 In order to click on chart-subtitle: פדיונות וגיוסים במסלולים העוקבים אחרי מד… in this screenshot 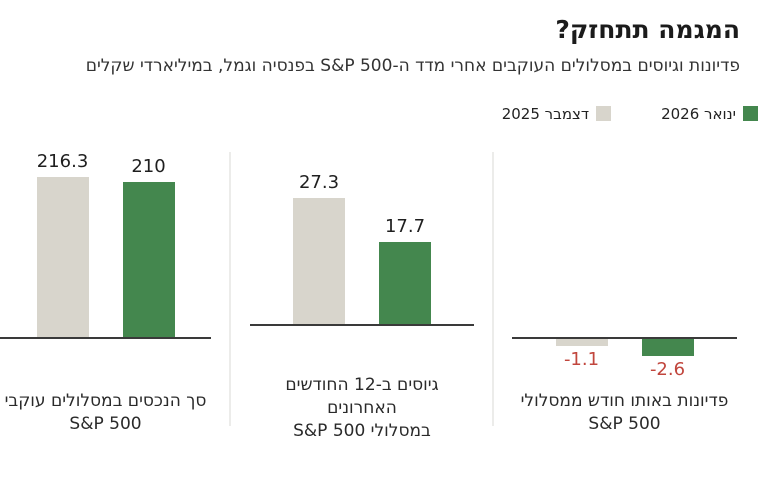, I will do `click(412, 66)`.